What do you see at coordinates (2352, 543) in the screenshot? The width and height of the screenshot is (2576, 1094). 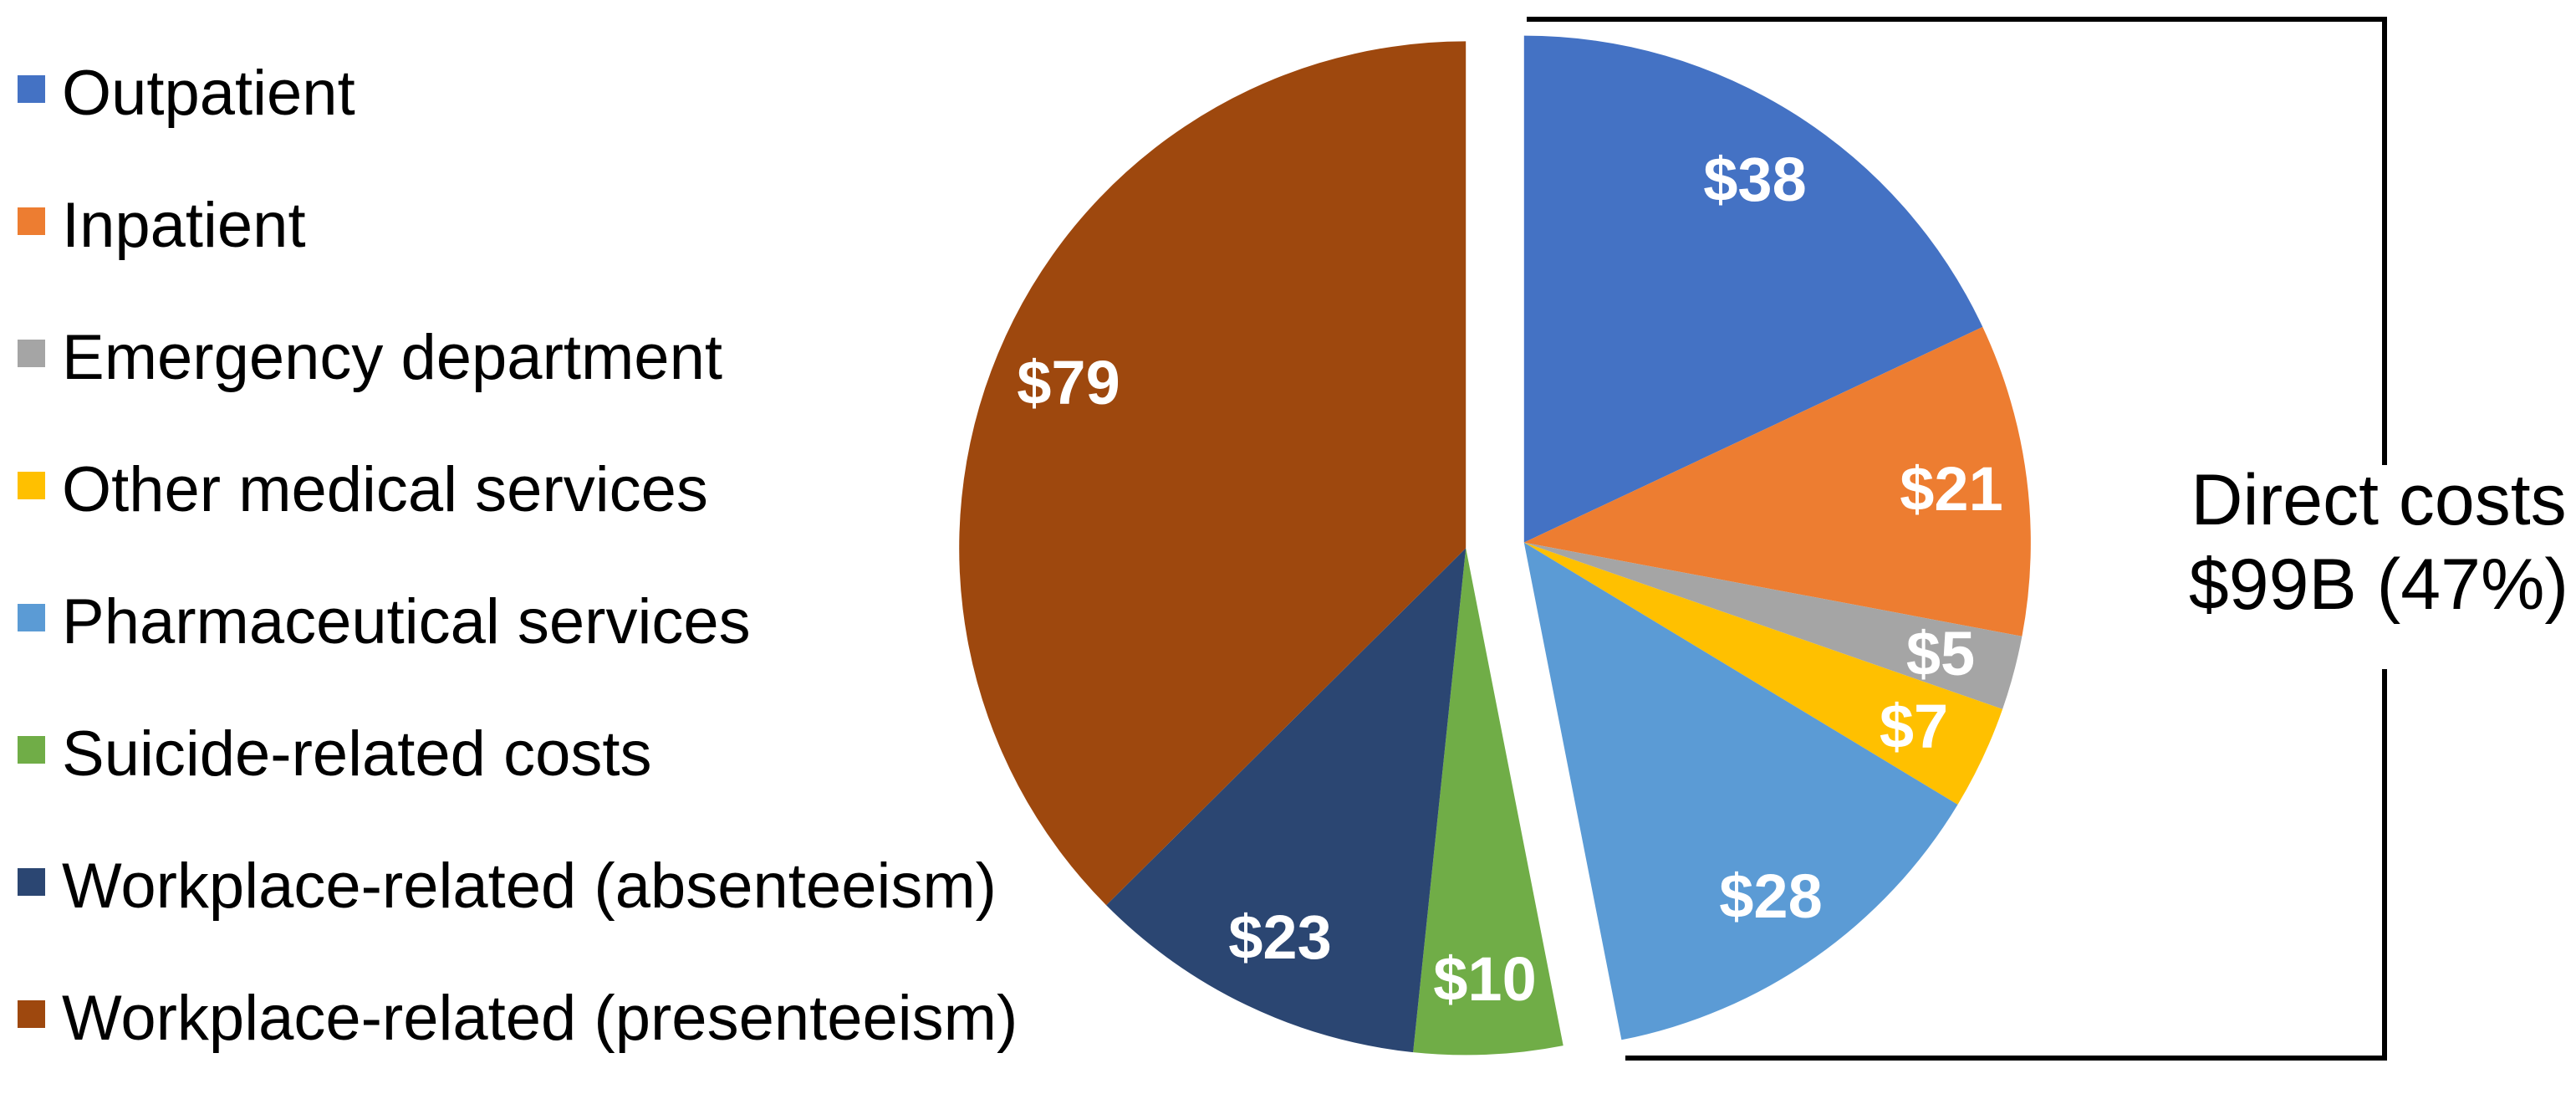 I see `direct-costs-annotation: Direct costs $99B (47%)` at bounding box center [2352, 543].